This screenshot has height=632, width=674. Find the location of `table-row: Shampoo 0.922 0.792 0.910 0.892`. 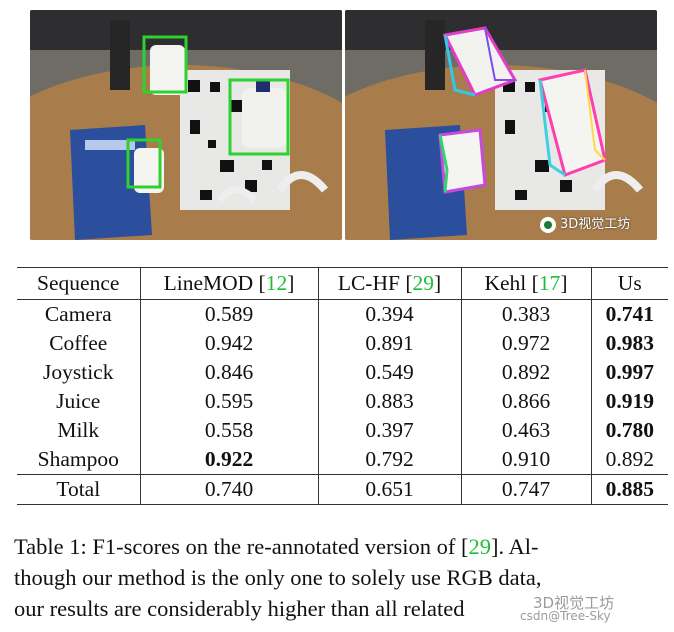

table-row: Shampoo 0.922 0.792 0.910 0.892 is located at coordinates (342, 460).